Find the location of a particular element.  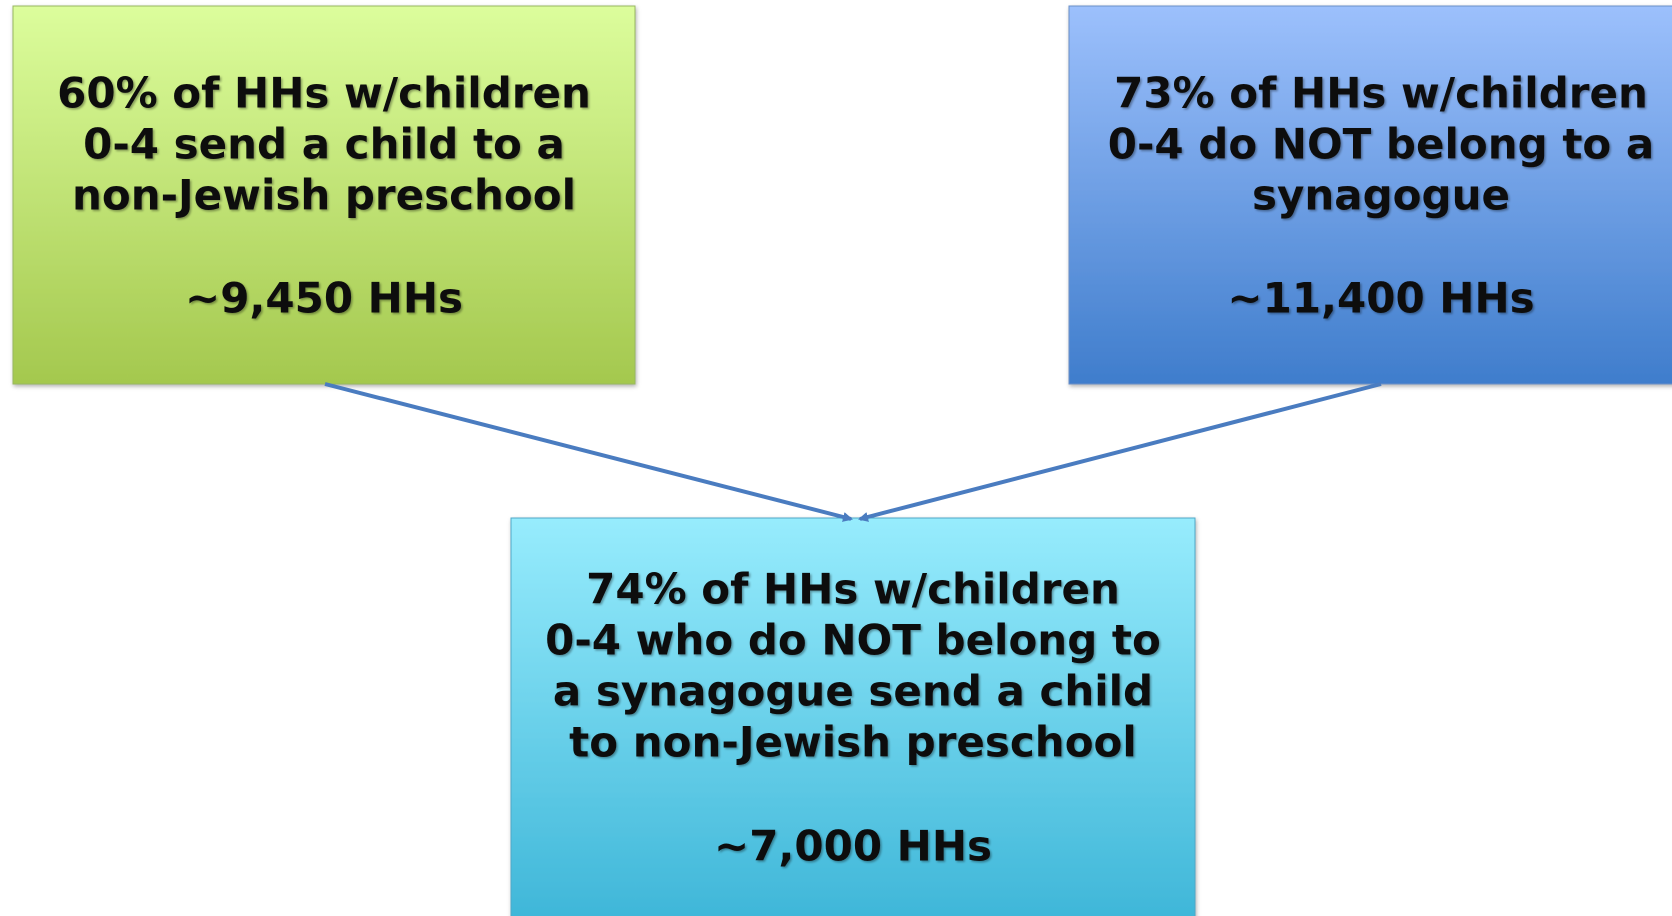

node-text: 74% of HHs w/children is located at coordinates (853, 589).